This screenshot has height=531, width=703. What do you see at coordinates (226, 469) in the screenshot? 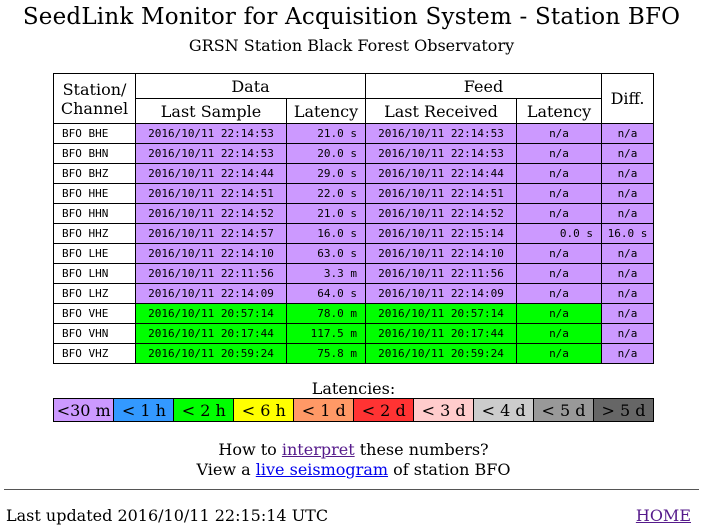
I see `text: View a` at bounding box center [226, 469].